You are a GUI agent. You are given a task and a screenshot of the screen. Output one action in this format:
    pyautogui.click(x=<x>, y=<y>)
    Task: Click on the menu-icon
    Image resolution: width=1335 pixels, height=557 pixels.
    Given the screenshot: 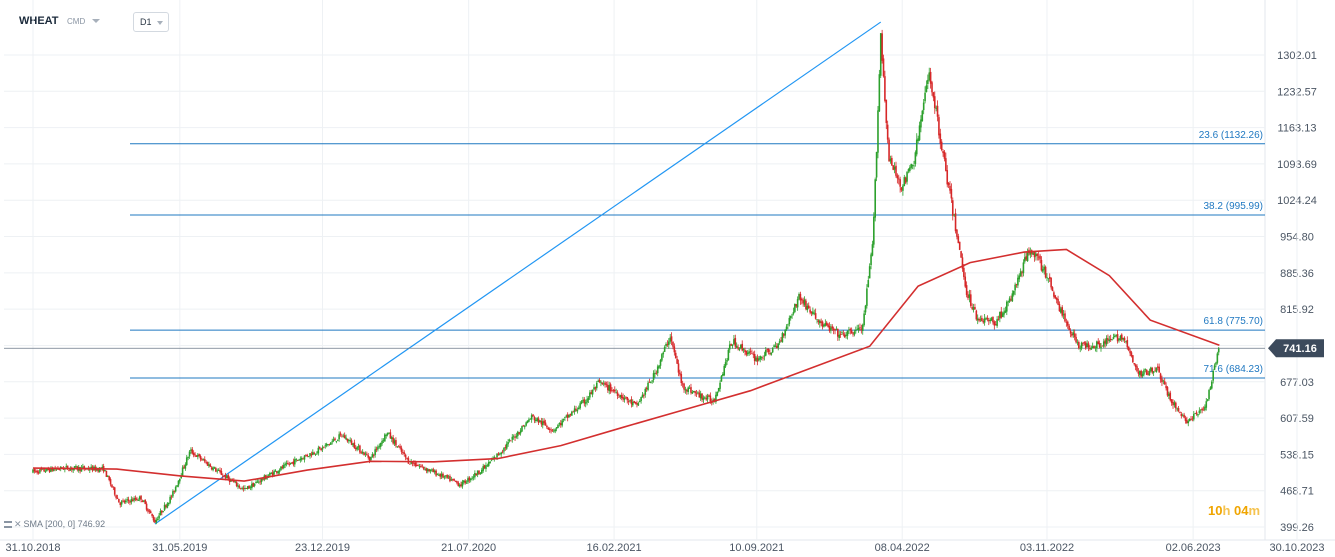 What is the action you would take?
    pyautogui.click(x=8, y=524)
    